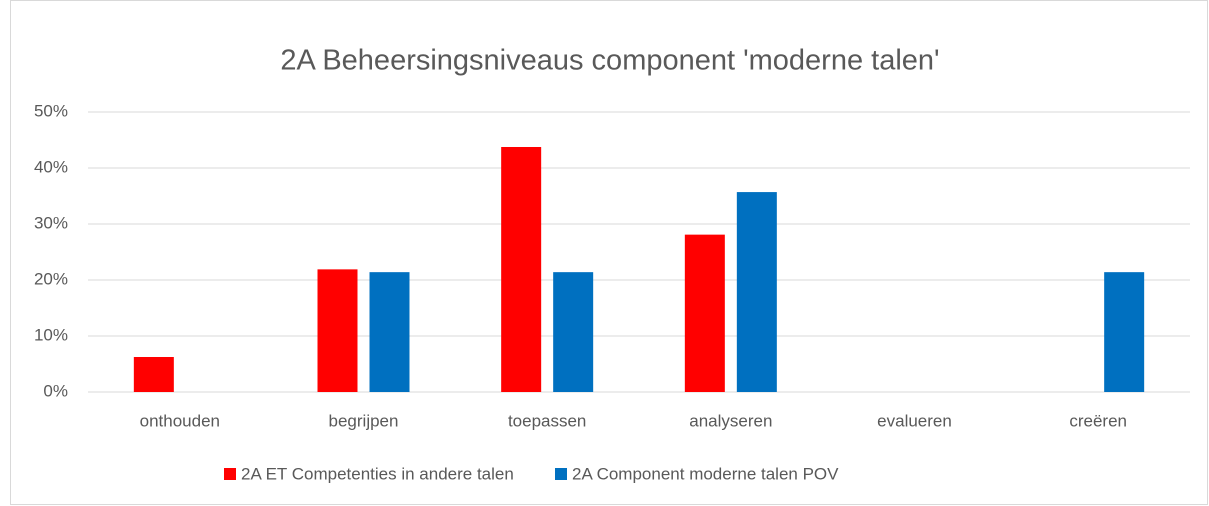 This screenshot has width=1209, height=506. What do you see at coordinates (705, 473) in the screenshot?
I see `legend-label: 2A Component moderne talen POV` at bounding box center [705, 473].